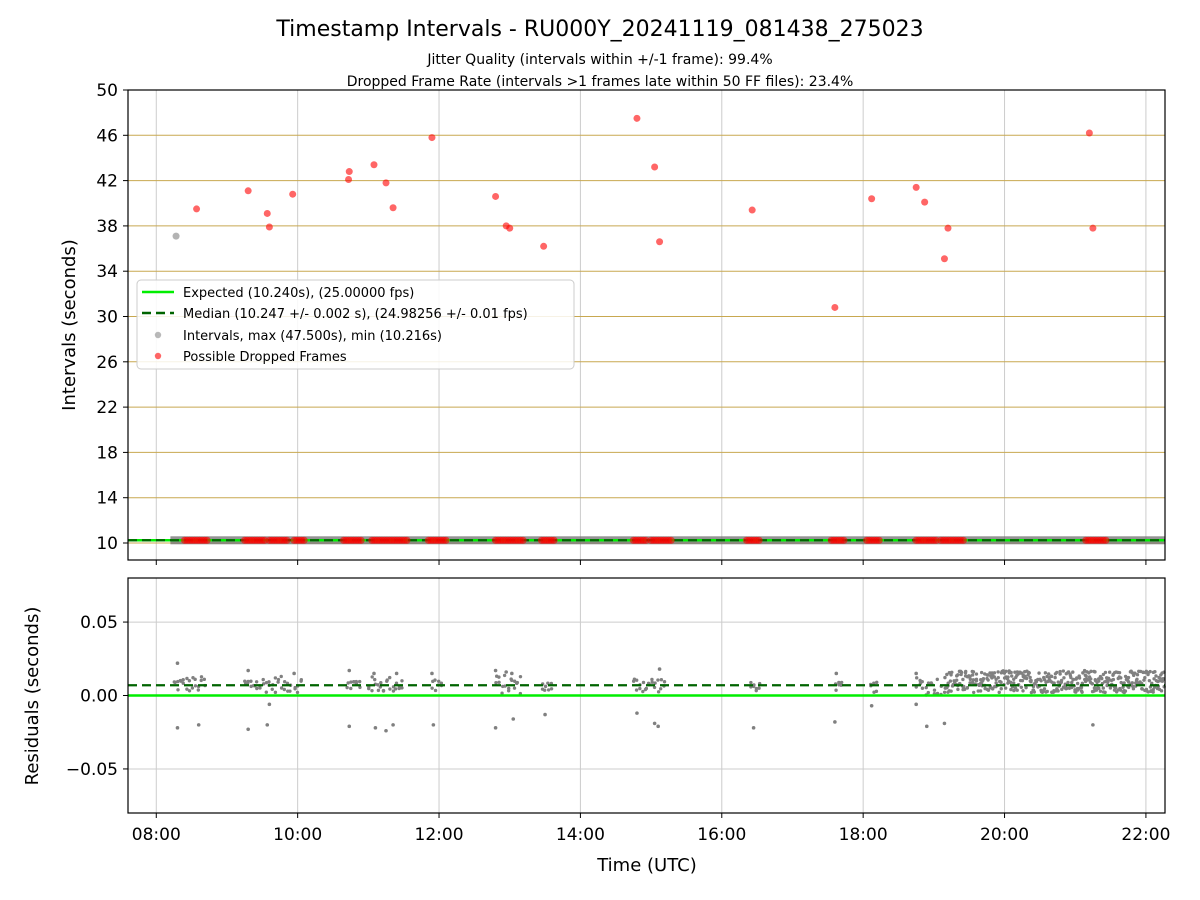 The width and height of the screenshot is (1200, 900). What do you see at coordinates (176, 236) in the screenshot?
I see `interval-point` at bounding box center [176, 236].